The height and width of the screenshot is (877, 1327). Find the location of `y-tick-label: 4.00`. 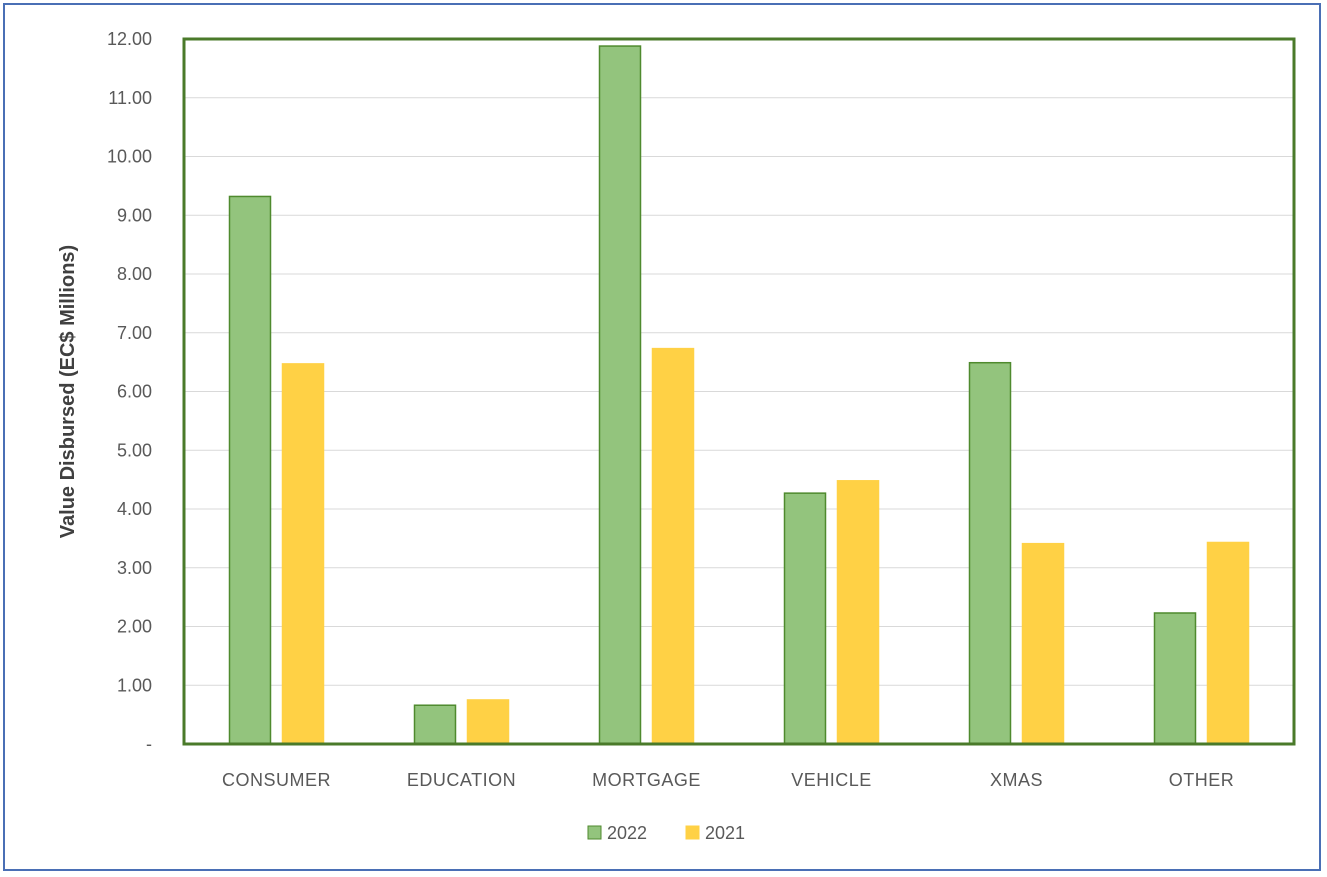

y-tick-label: 4.00 is located at coordinates (134, 509).